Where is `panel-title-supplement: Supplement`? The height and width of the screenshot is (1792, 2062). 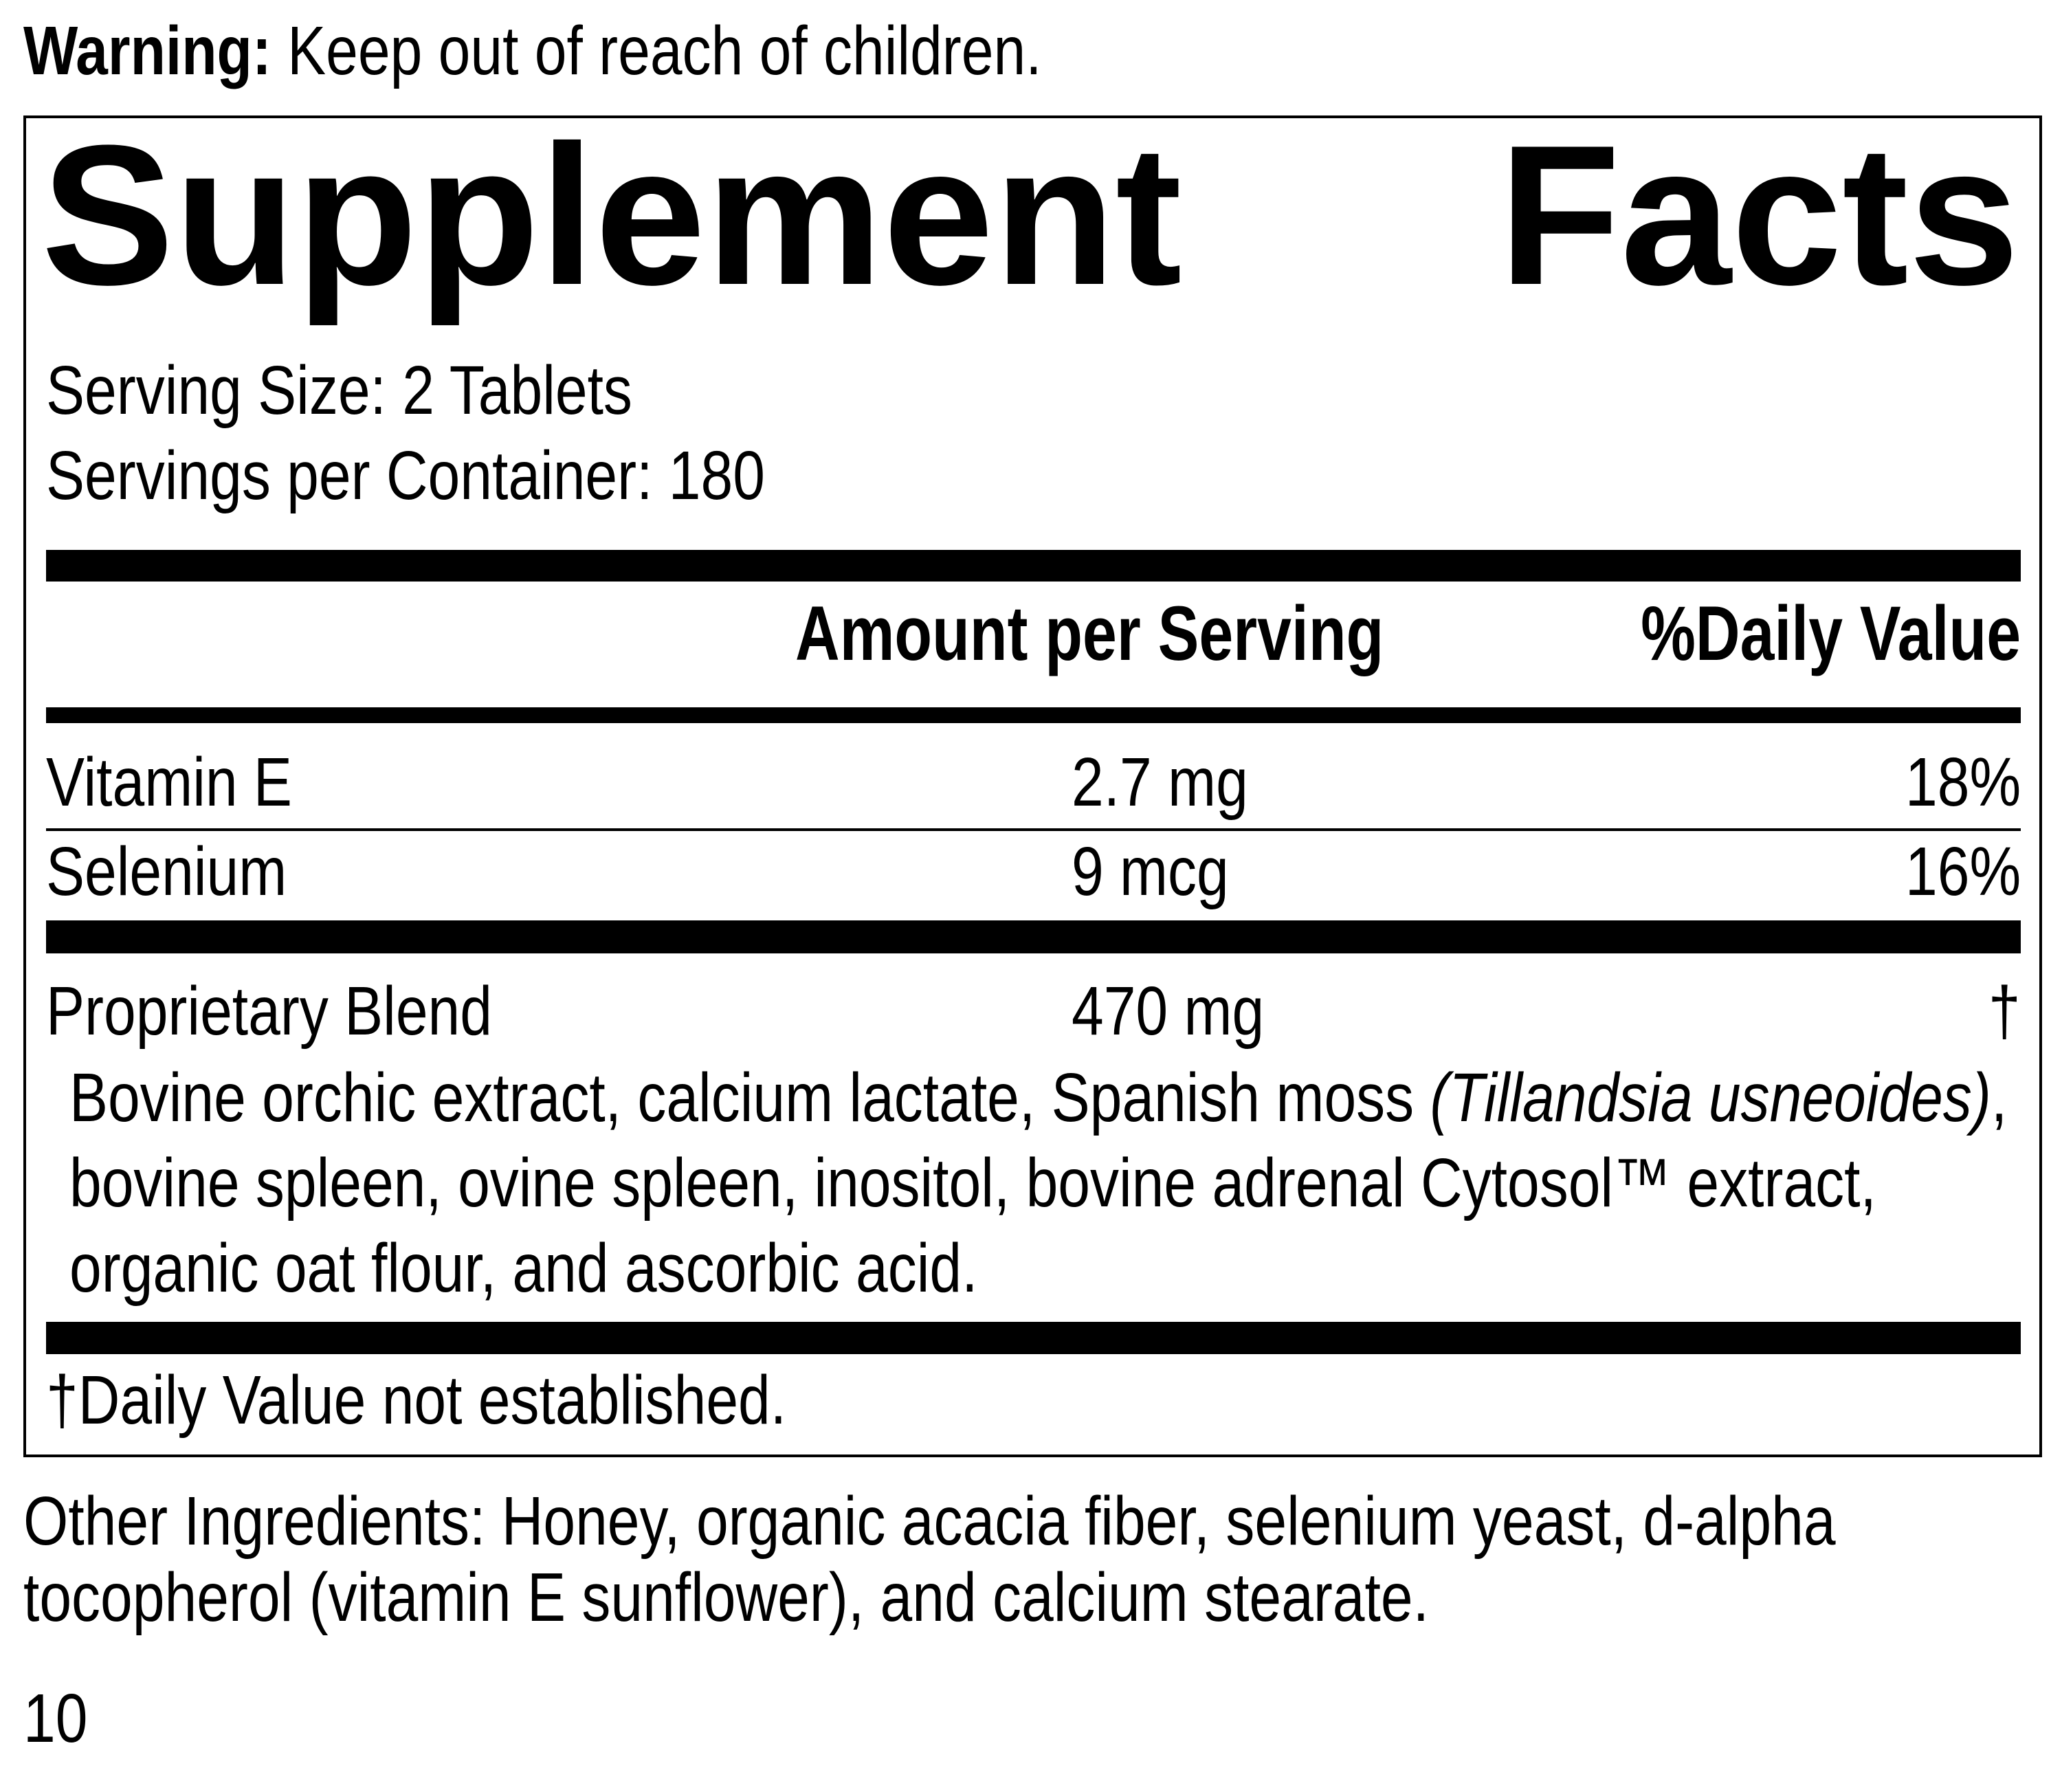
panel-title-supplement: Supplement is located at coordinates (611, 215).